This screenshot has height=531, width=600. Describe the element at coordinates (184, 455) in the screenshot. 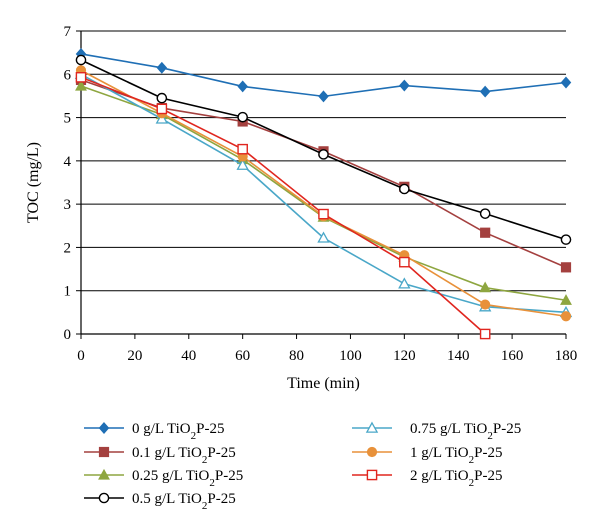

I see `legend-label: 0.1 g/L TiO2P-25` at that location.